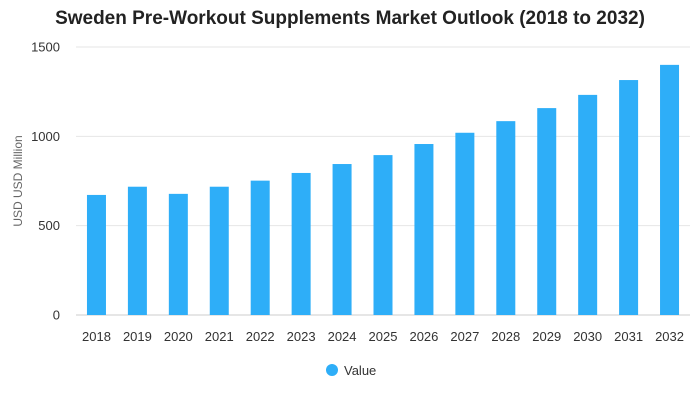 Image resolution: width=700 pixels, height=400 pixels. I want to click on x-tick-label: 2019, so click(137, 336).